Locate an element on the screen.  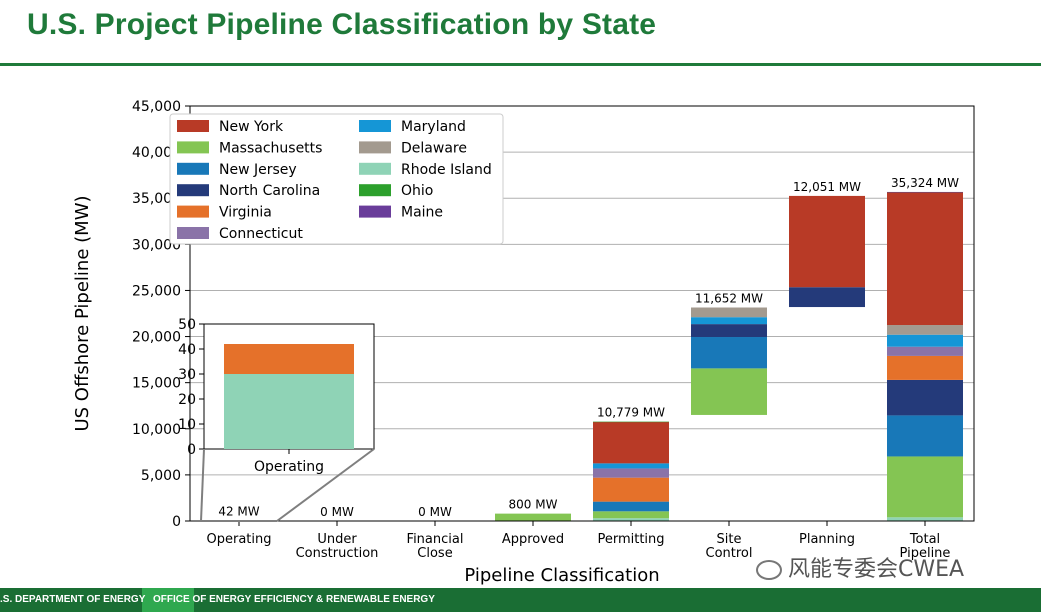
inset-x-tick-label: Operating is located at coordinates (289, 467).